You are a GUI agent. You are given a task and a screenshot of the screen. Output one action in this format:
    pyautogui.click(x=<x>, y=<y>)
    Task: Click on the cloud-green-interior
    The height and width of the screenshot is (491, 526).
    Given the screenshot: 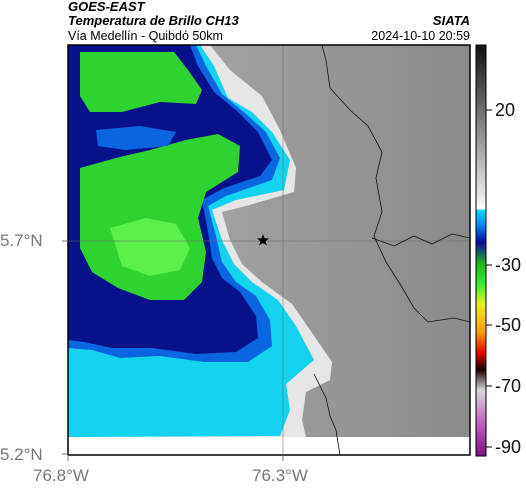 What is the action you would take?
    pyautogui.click(x=150, y=247)
    